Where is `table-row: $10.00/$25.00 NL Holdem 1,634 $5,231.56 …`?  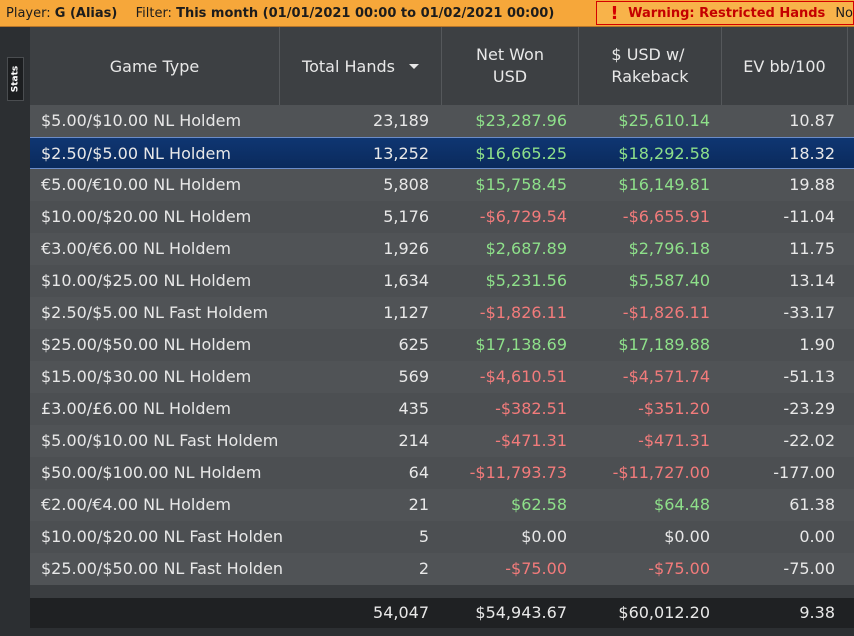 table-row: $10.00/$25.00 NL Holdem 1,634 $5,231.56 … is located at coordinates (442, 281).